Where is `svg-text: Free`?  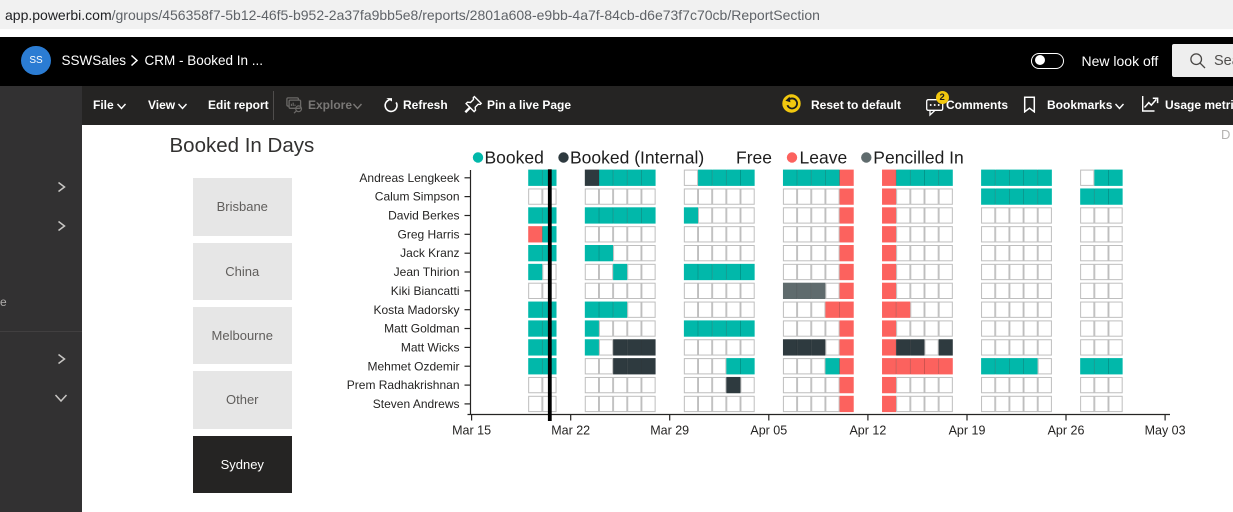 svg-text: Free is located at coordinates (754, 158).